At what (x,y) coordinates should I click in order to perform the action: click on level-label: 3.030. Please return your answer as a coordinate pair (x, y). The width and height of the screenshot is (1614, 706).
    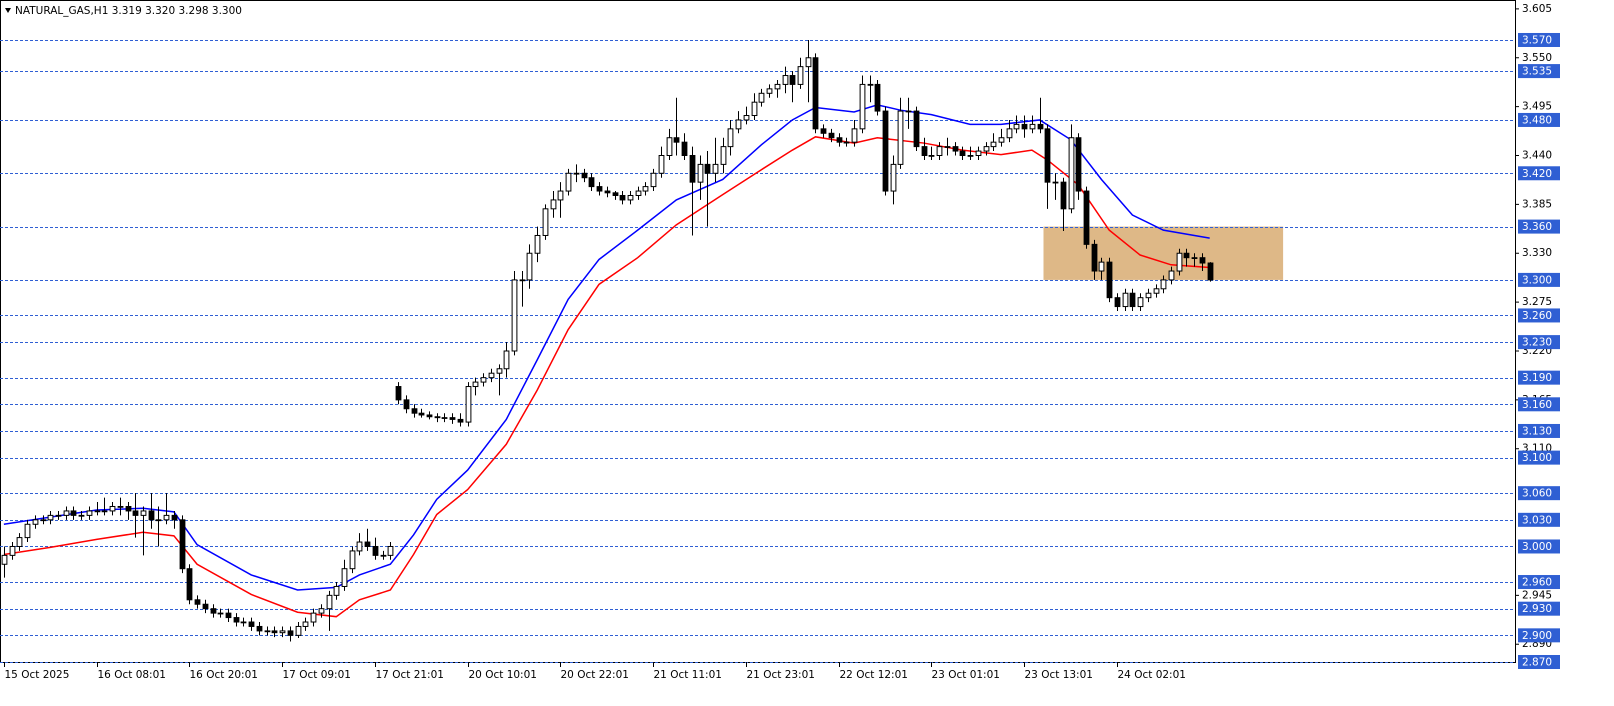
    Looking at the image, I should click on (1537, 520).